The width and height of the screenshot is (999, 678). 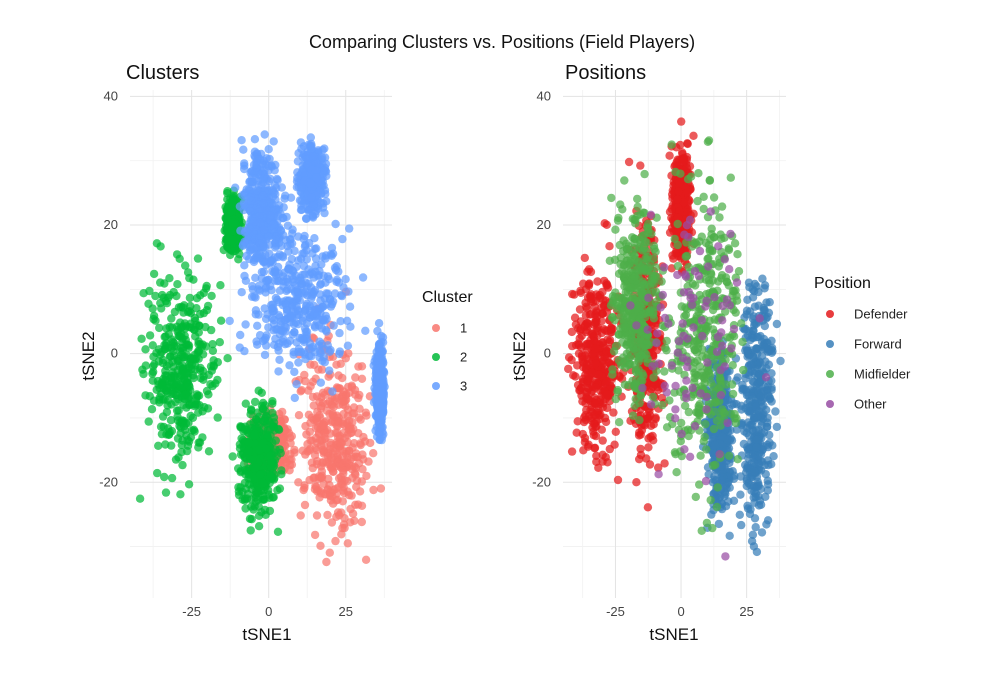 What do you see at coordinates (108, 481) in the screenshot?
I see `y-tick-label: -20` at bounding box center [108, 481].